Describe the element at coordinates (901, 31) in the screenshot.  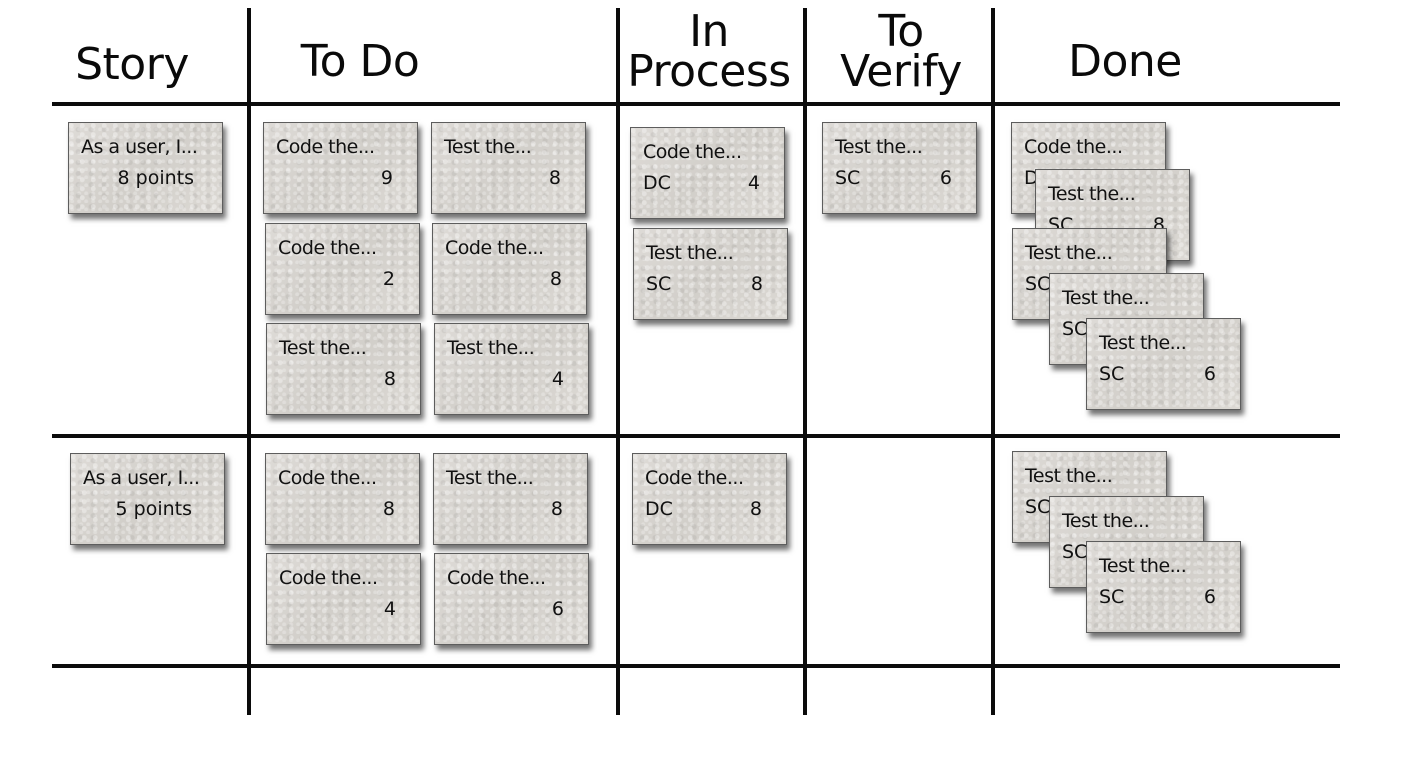
I see `column-header-line: To` at that location.